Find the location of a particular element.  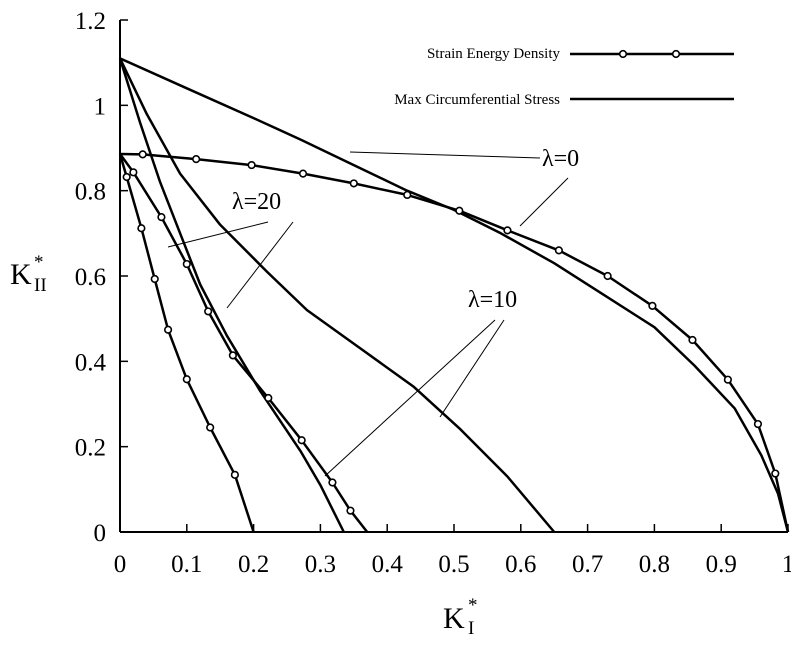

annotation-lambda-20: λ=20 is located at coordinates (256, 202).